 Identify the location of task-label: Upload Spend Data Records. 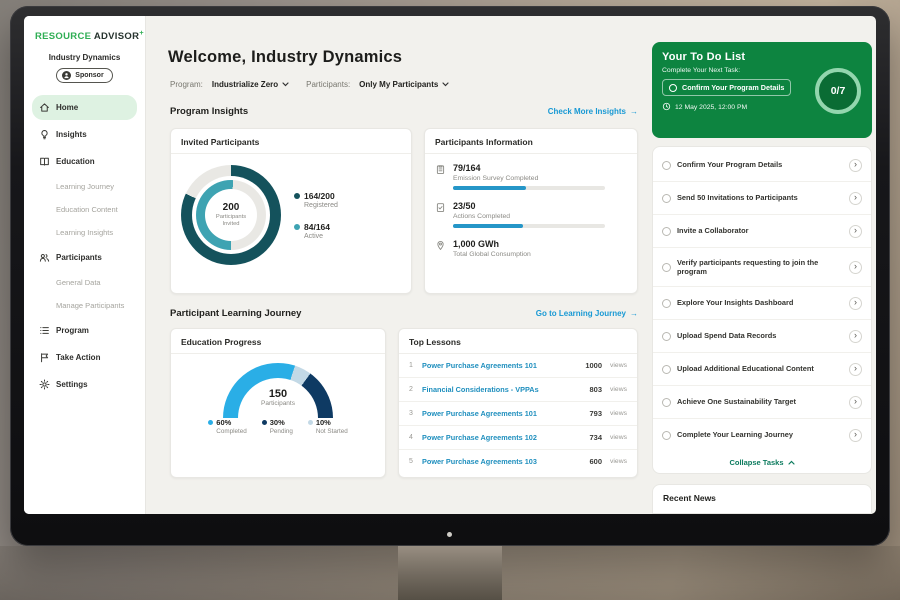
(727, 336).